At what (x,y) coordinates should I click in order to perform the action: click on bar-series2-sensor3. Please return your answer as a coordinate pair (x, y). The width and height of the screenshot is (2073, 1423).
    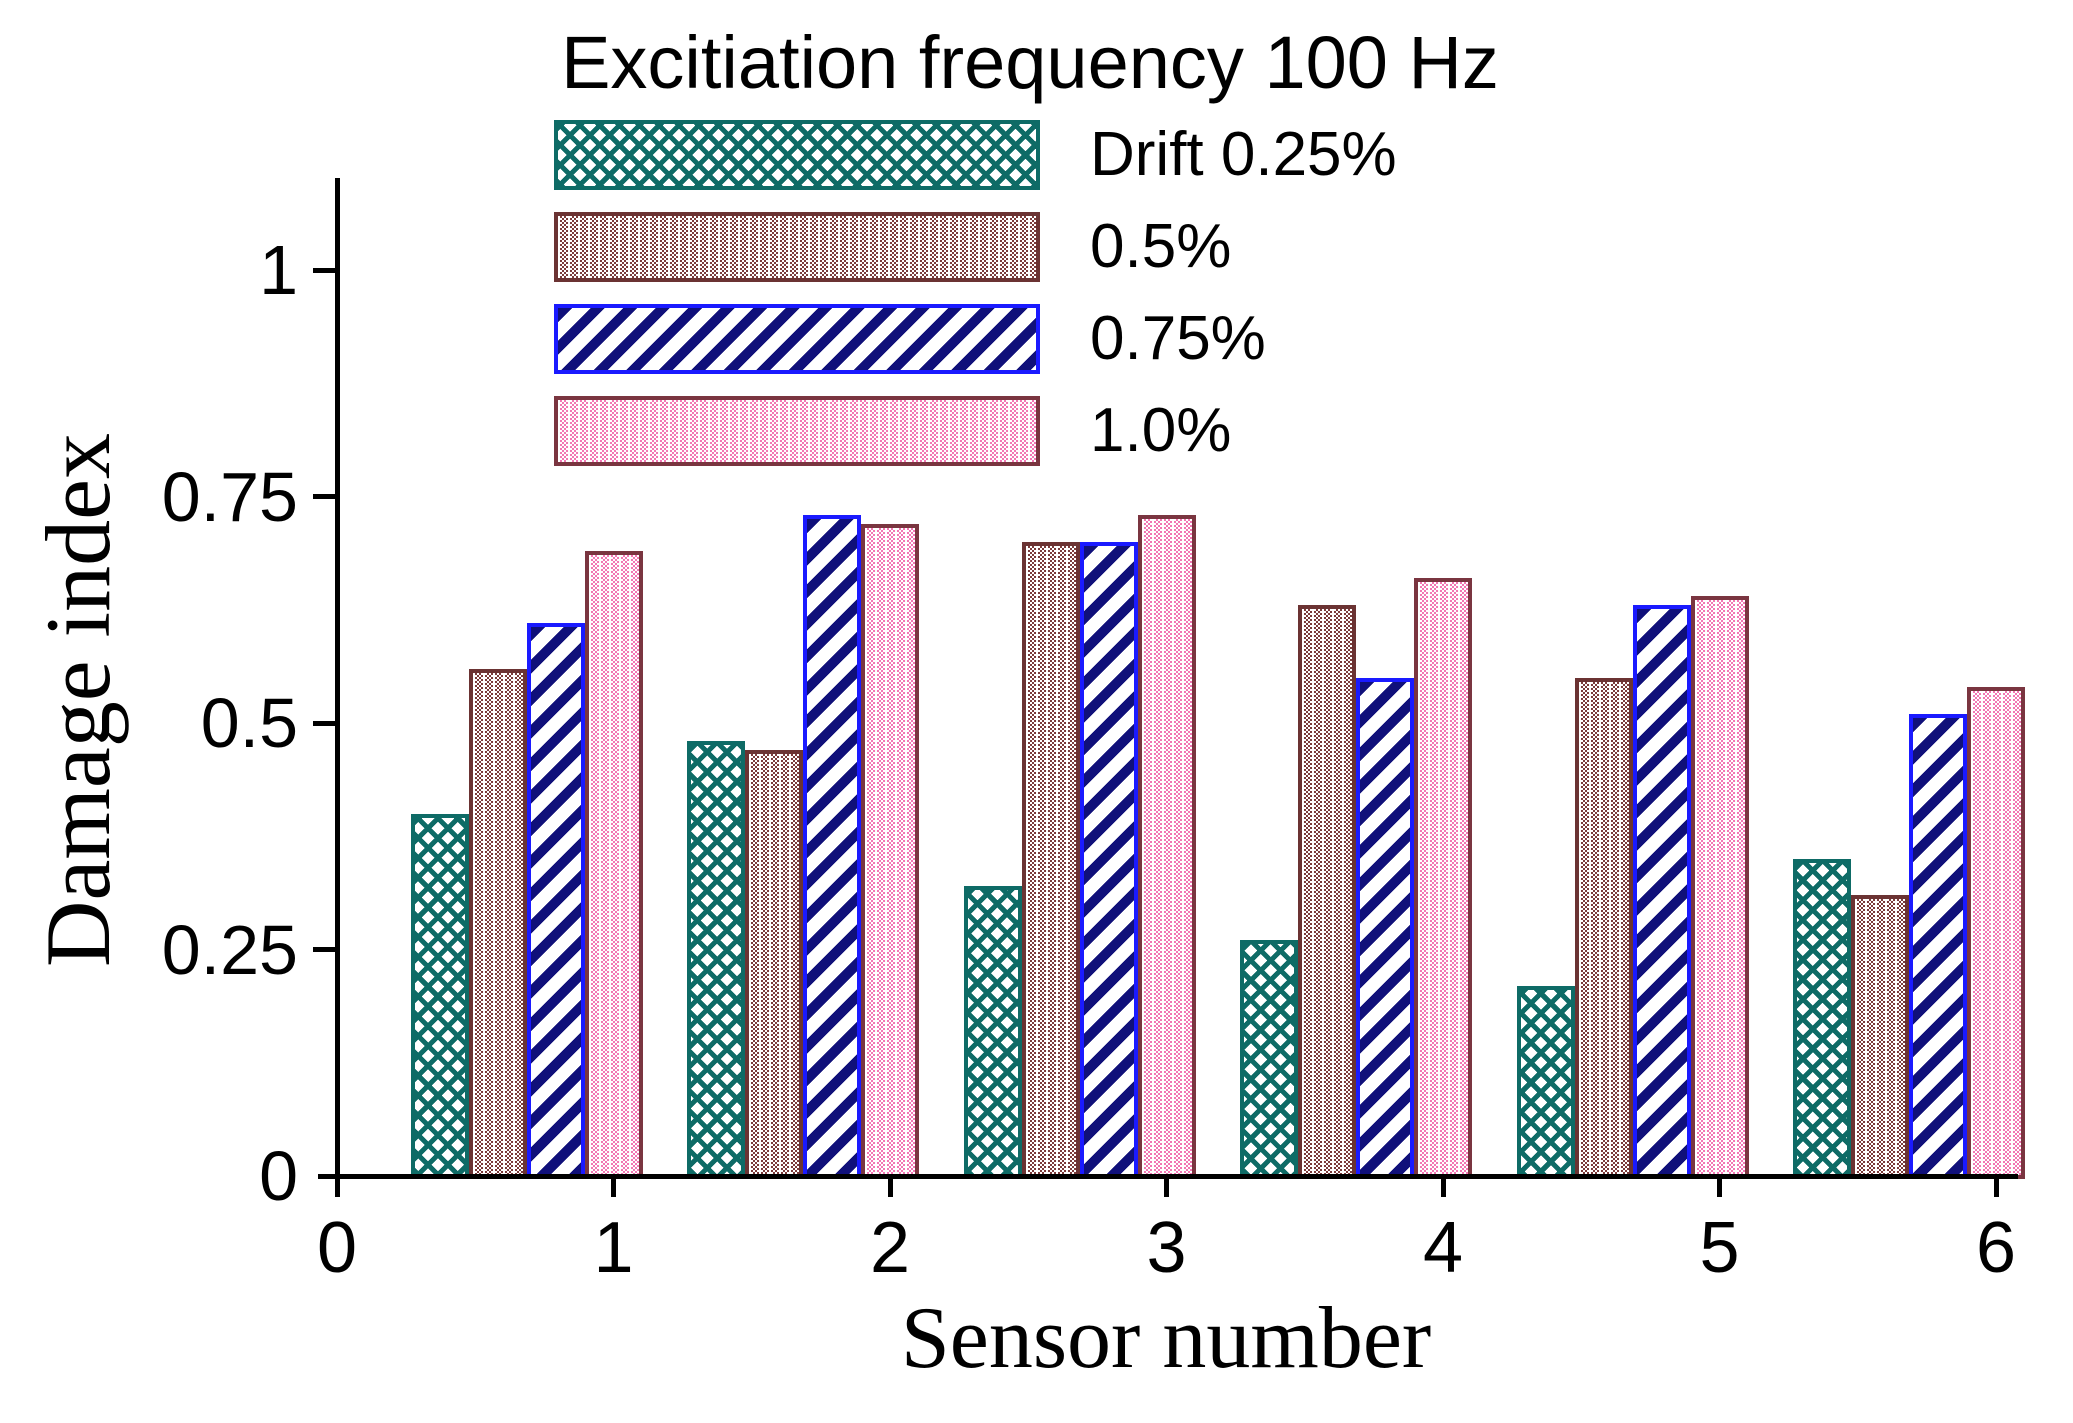
    Looking at the image, I should click on (1050, 860).